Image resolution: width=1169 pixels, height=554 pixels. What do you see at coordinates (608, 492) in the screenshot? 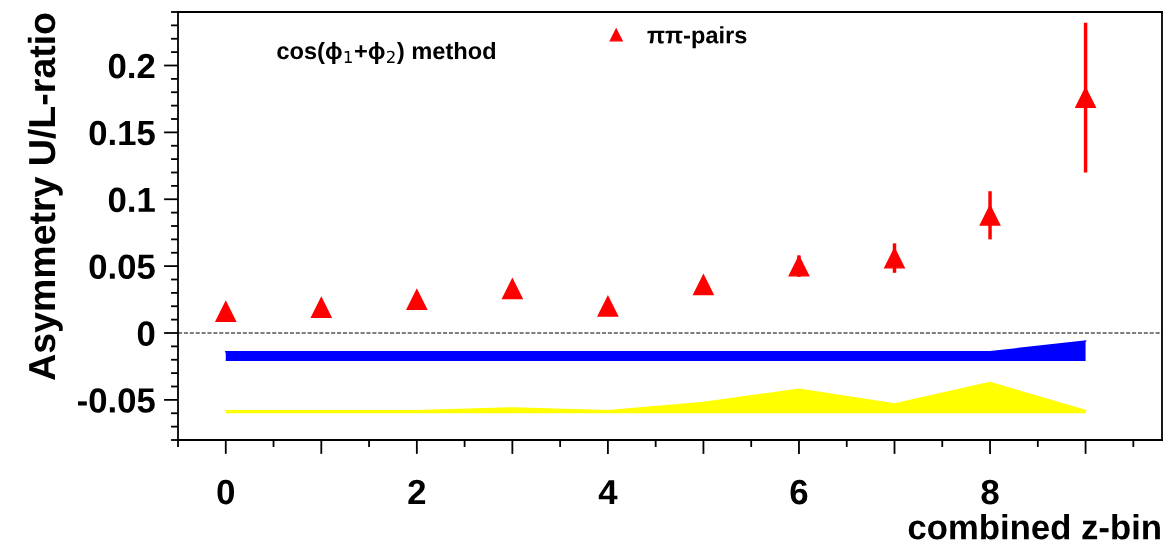
I see `x-tick-label: 4` at bounding box center [608, 492].